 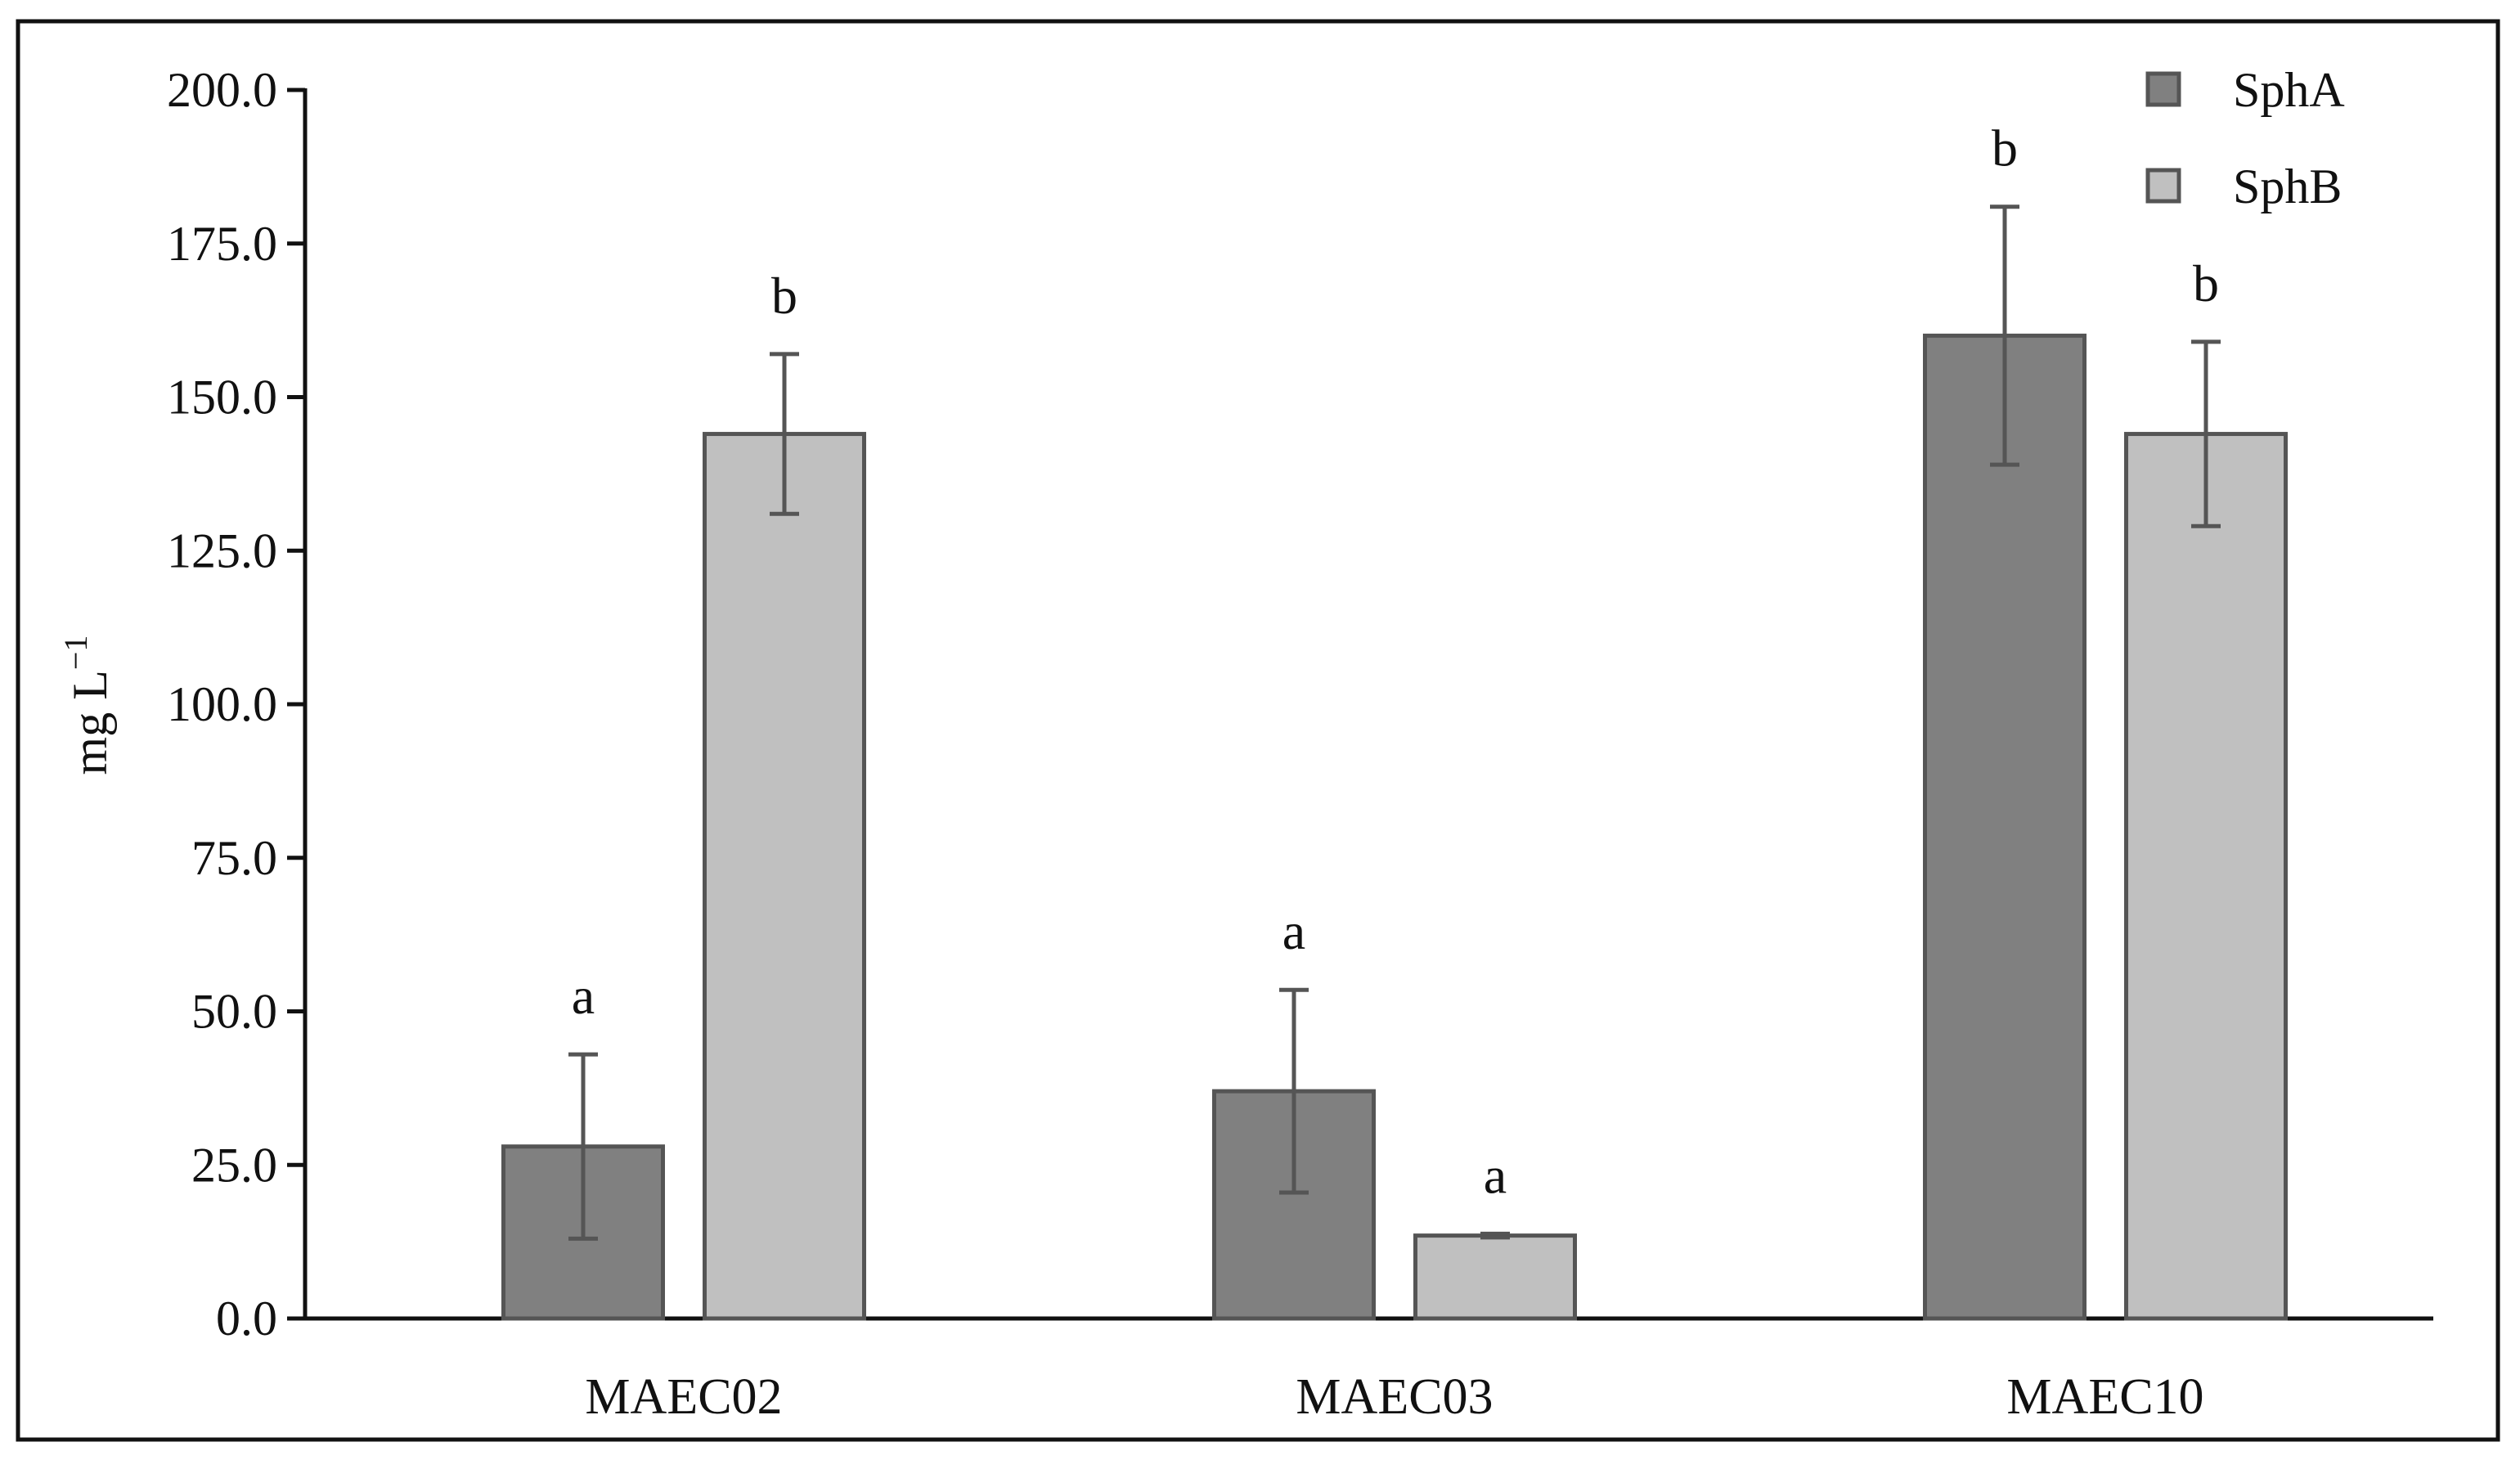 I want to click on y-tick-label: 175.0, so click(x=222, y=244).